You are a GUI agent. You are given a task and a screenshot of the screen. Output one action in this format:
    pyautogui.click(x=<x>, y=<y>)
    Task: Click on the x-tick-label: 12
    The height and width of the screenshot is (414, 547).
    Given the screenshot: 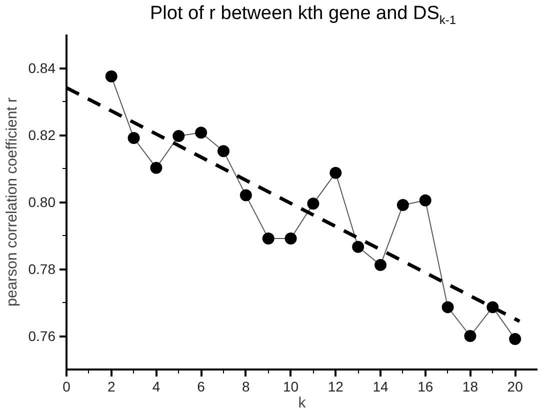 What is the action you would take?
    pyautogui.click(x=336, y=386)
    